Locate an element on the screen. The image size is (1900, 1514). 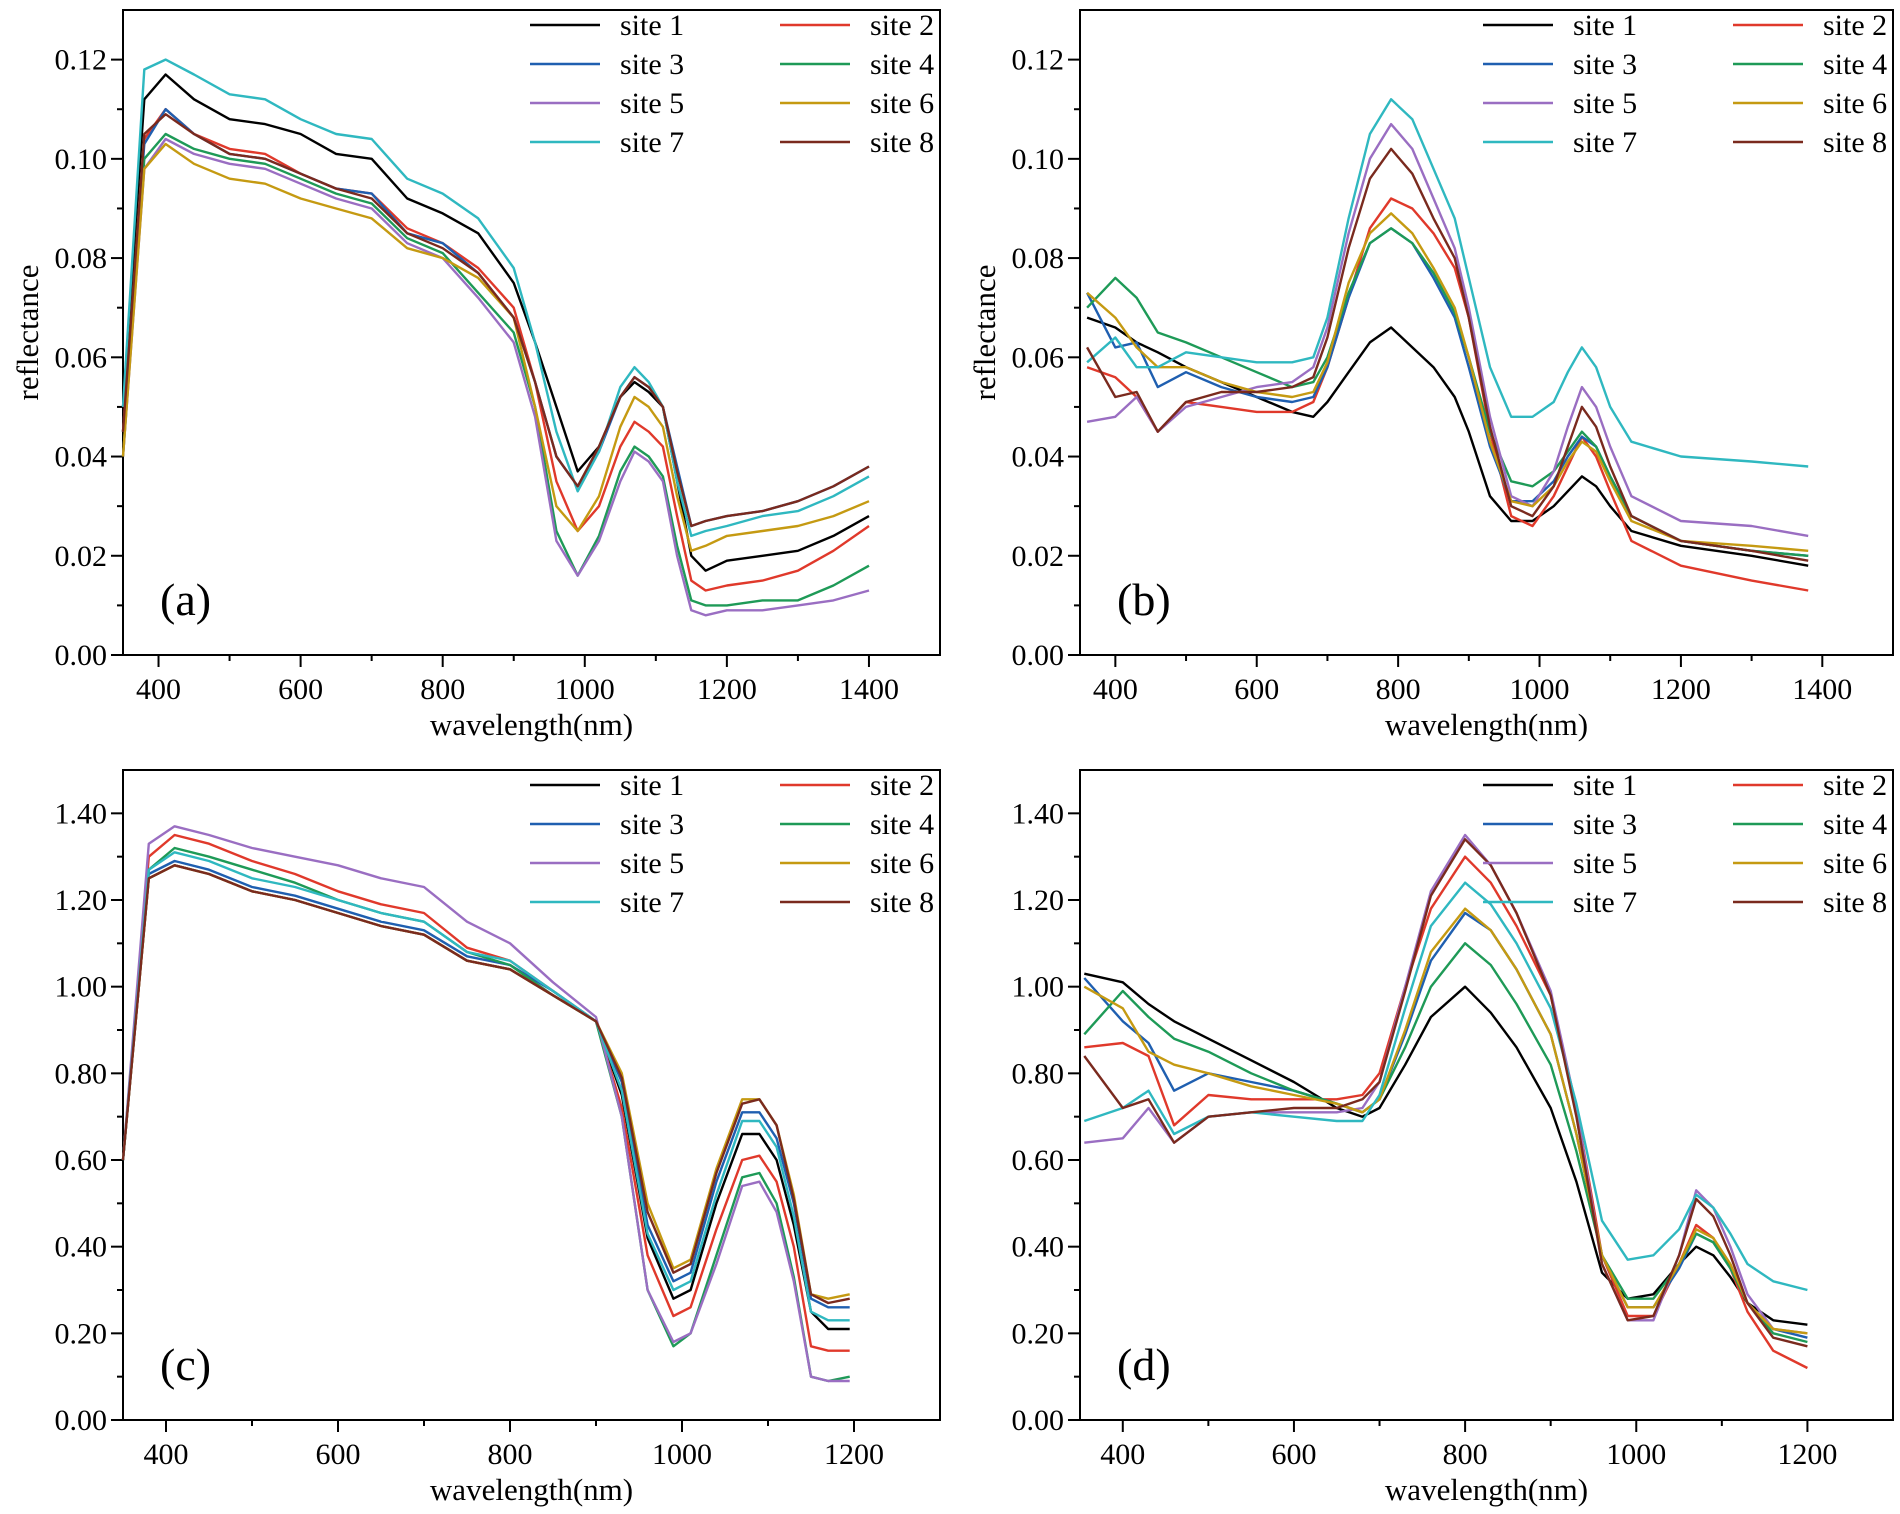
panel-label: (d) is located at coordinates (1144, 1364).